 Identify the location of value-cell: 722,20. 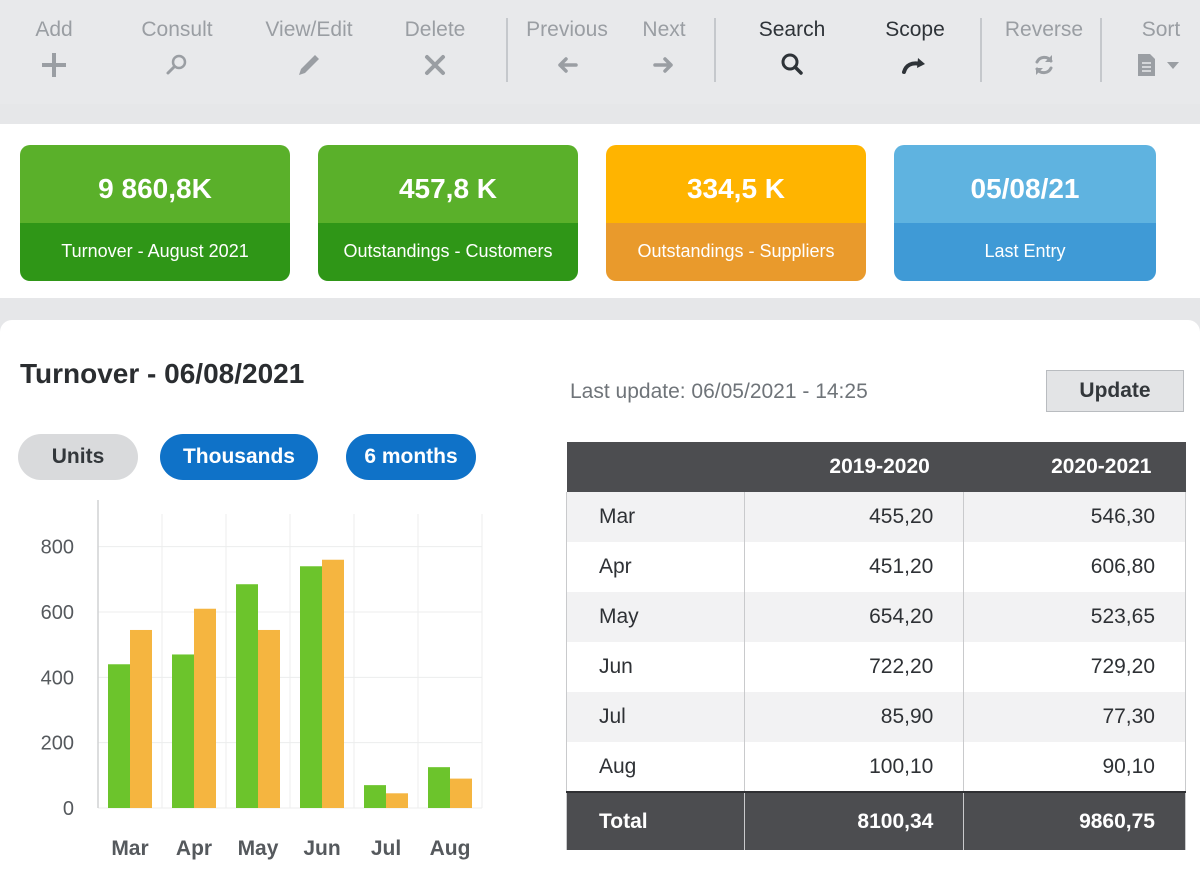
(853, 667).